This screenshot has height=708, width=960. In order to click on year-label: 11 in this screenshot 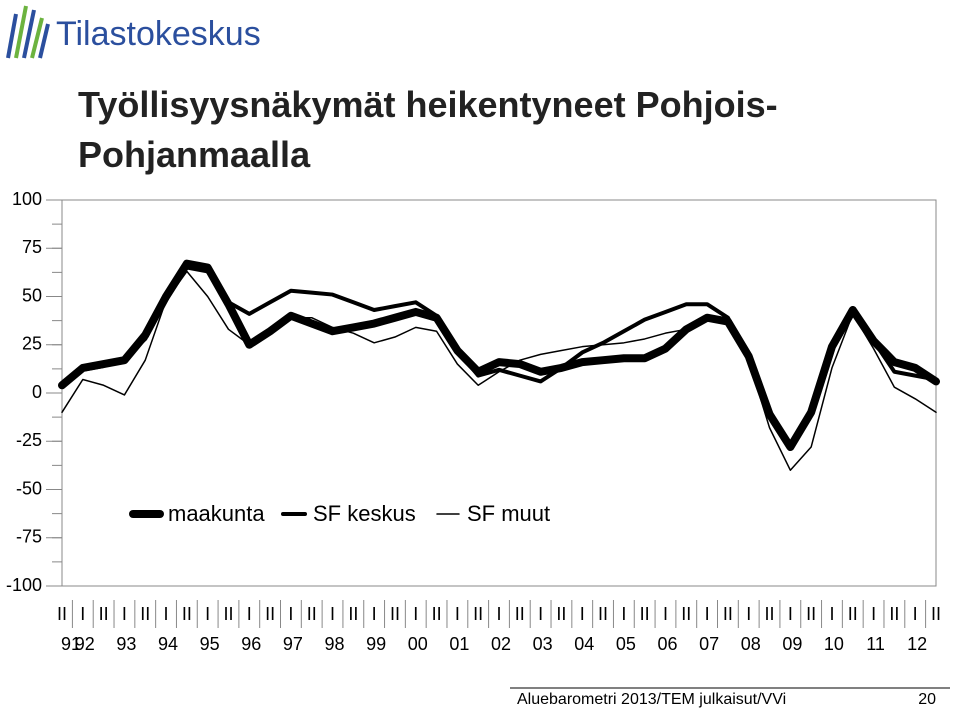, I will do `click(875, 644)`.